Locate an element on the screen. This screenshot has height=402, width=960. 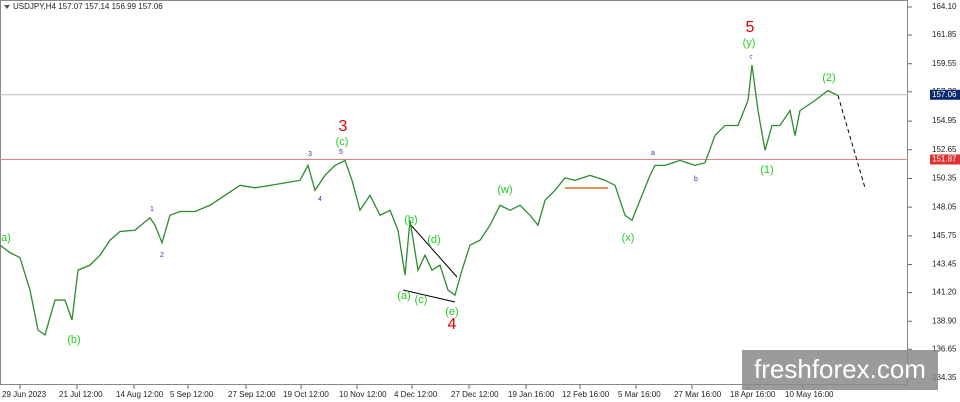
x-tick-label: 5 Sep 12:00 is located at coordinates (192, 394).